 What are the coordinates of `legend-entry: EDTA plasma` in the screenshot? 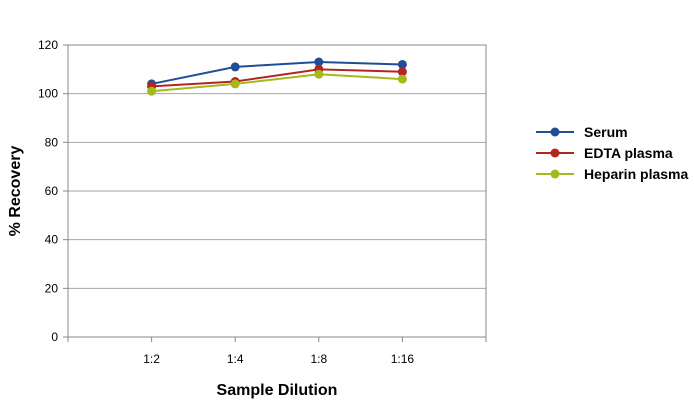 It's located at (604, 153).